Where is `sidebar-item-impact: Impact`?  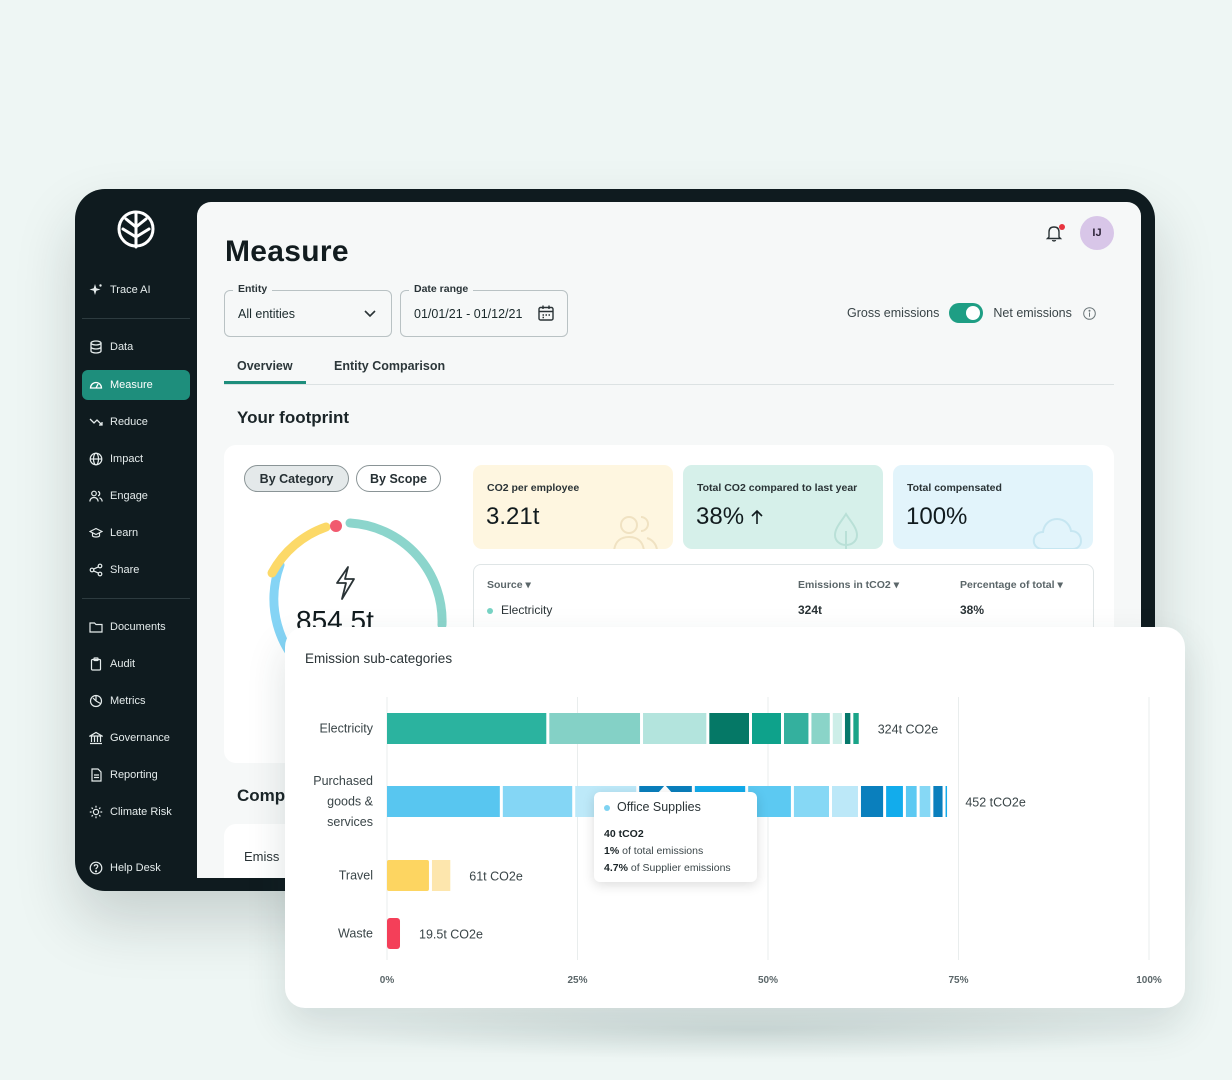
sidebar-item-impact: Impact is located at coordinates (136, 459).